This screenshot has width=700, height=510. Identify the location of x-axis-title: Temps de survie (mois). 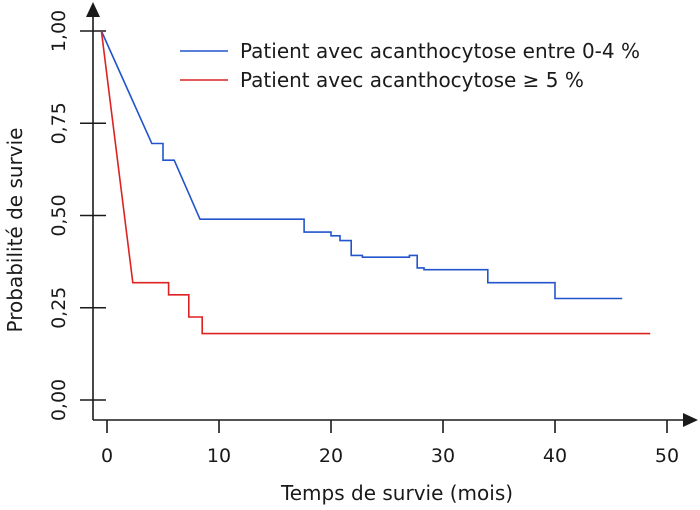
(396, 493).